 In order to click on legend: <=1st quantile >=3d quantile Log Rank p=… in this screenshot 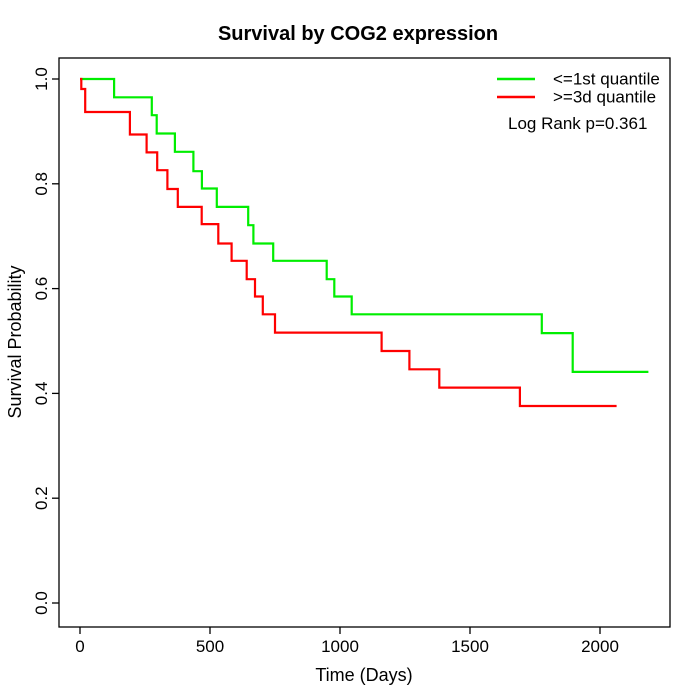, I will do `click(578, 101)`.